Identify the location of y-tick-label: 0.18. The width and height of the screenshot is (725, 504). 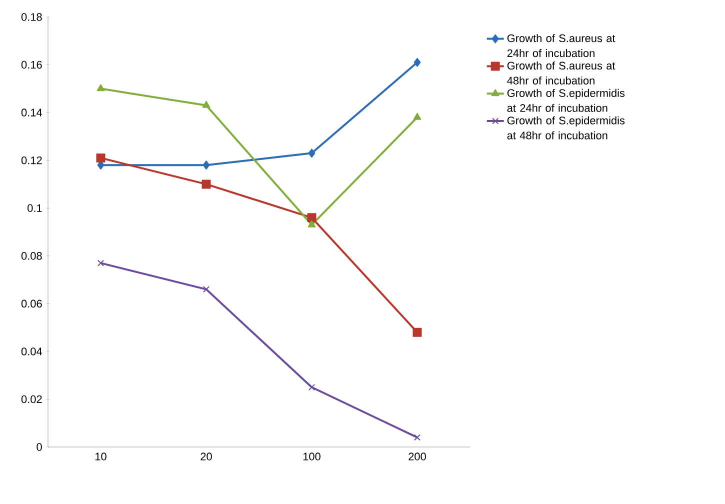
(31, 17).